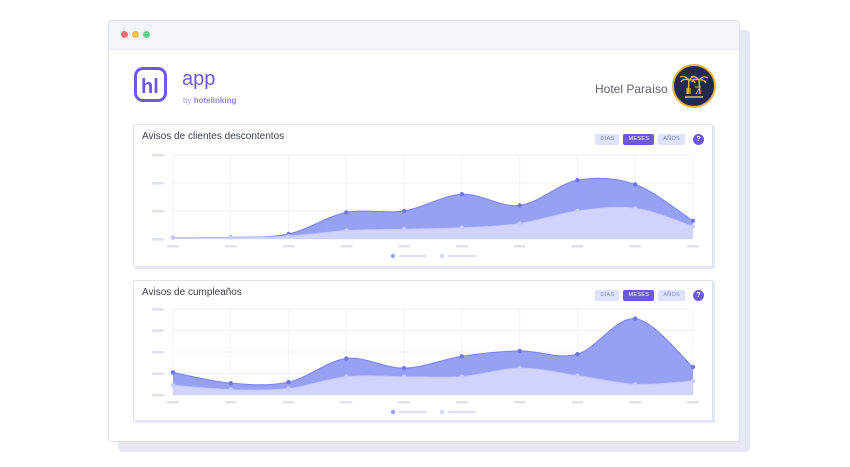  Describe the element at coordinates (213, 136) in the screenshot. I see `panel-title: Avisos de clientes descontentos` at that location.